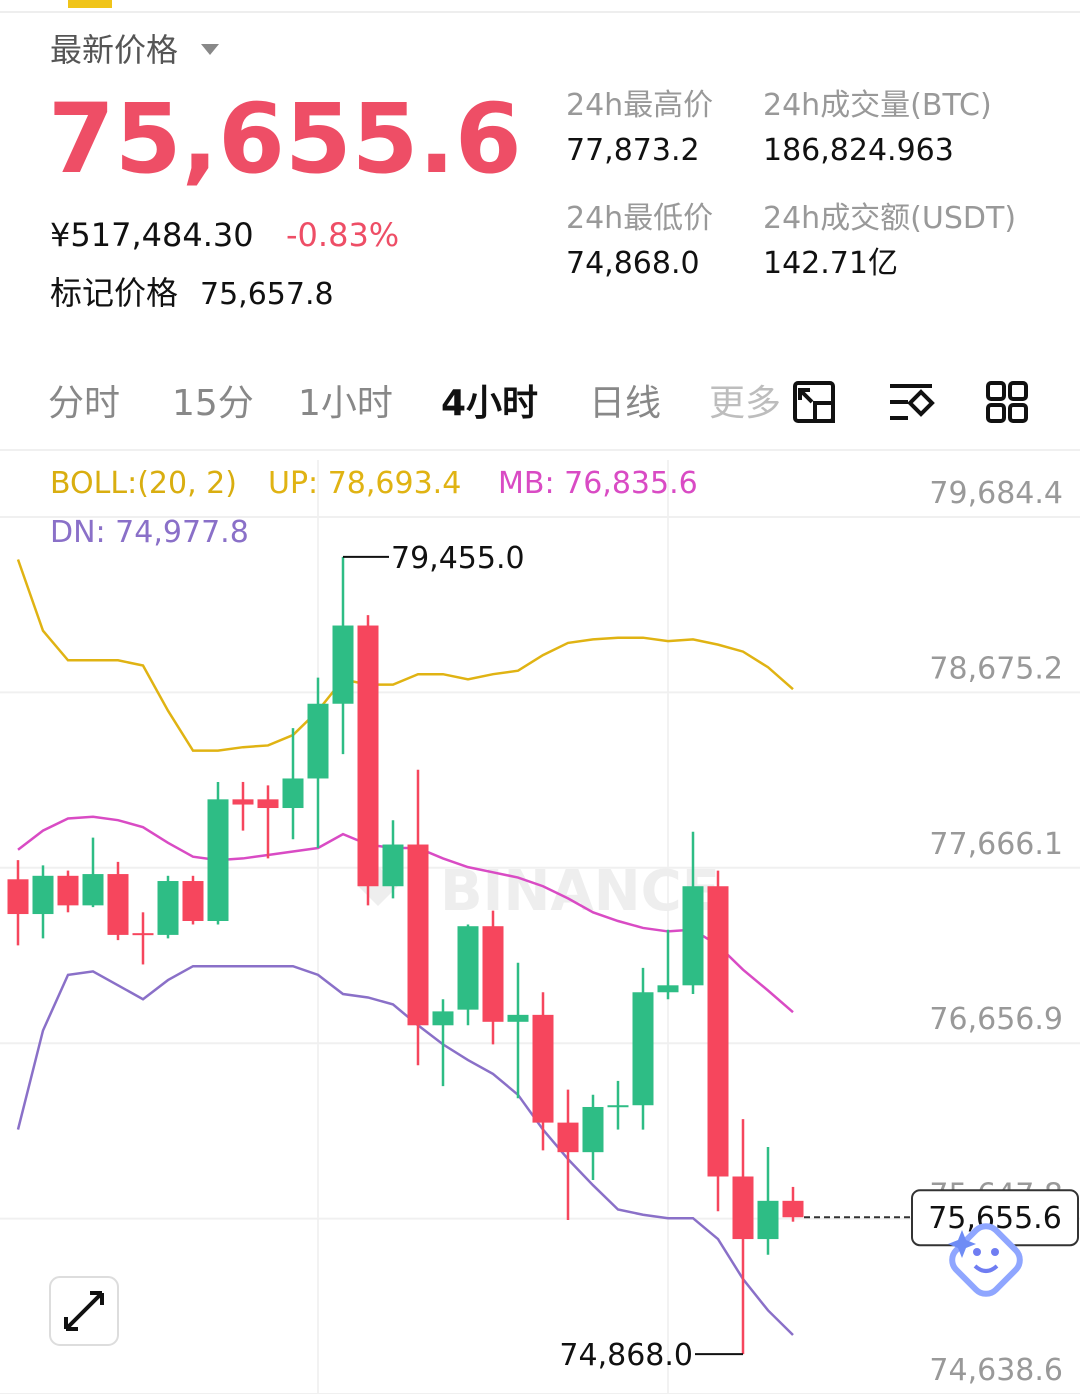 This screenshot has height=1394, width=1080. Describe the element at coordinates (152, 235) in the screenshot. I see `cny-price: ¥517,484.30` at that location.